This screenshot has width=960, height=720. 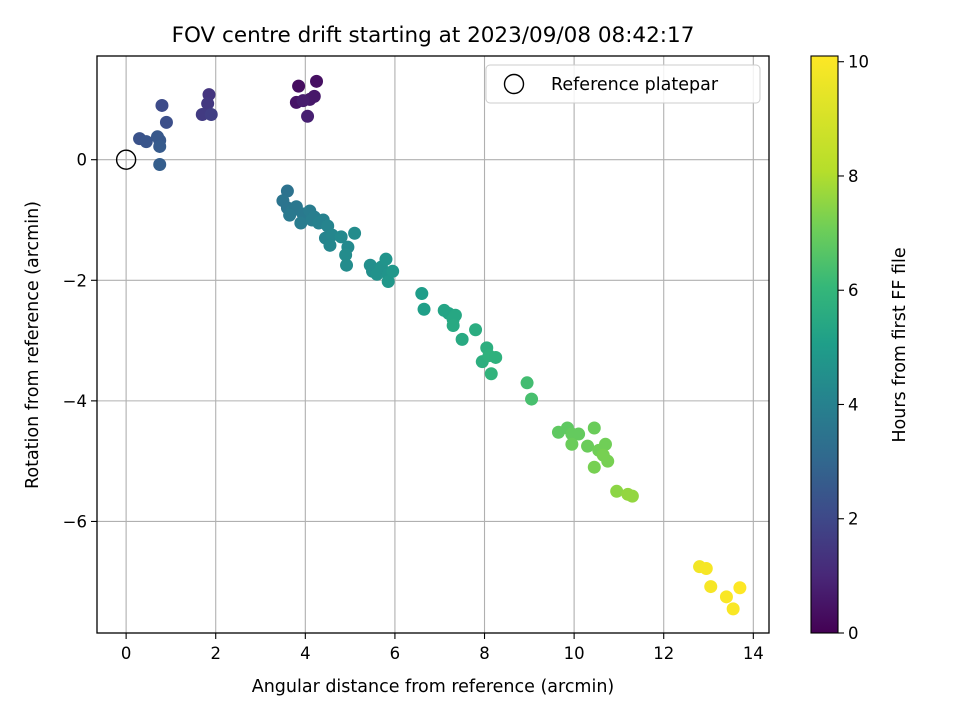 I want to click on y-axis-label: Rotation from reference (arcmin), so click(x=33, y=345).